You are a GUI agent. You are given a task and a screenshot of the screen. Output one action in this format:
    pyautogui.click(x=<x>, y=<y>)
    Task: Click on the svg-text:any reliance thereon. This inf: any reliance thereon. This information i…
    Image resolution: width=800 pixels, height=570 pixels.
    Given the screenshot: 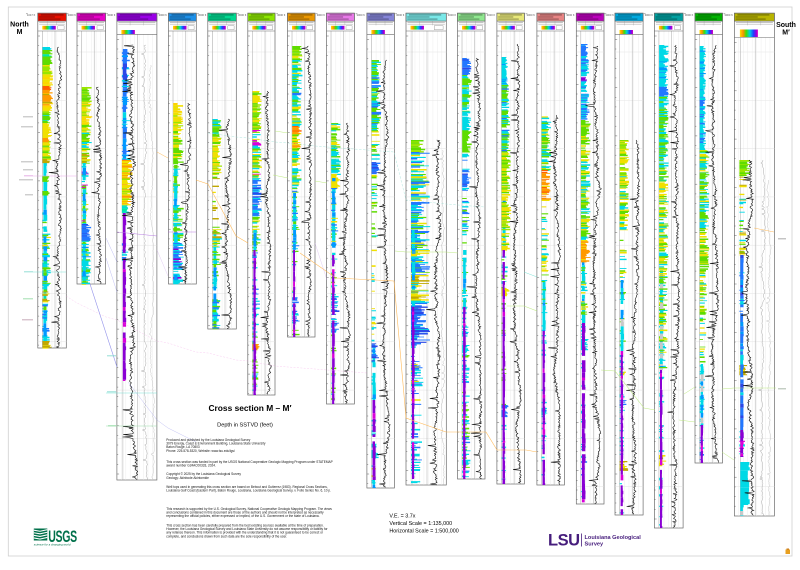 What is the action you would take?
    pyautogui.click(x=244, y=533)
    